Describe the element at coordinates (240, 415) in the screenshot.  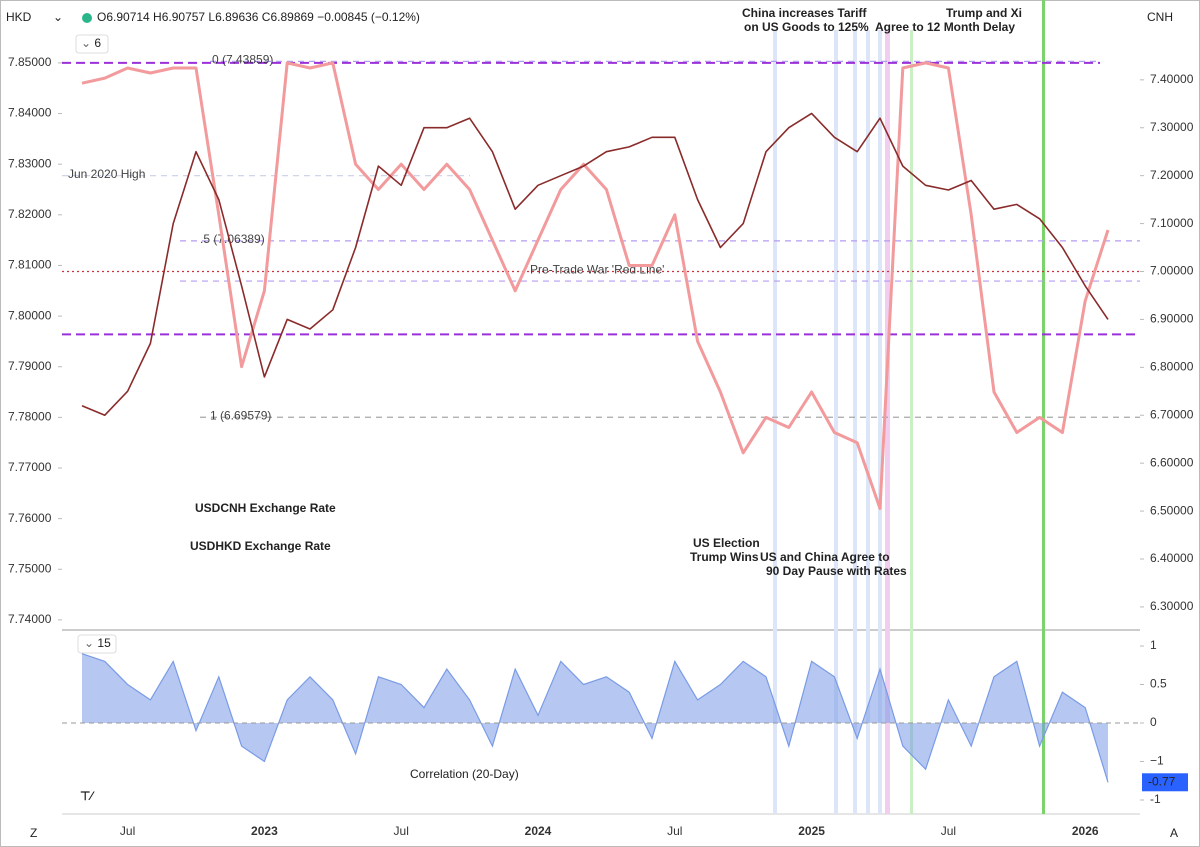
I see `level-label: 1 (6.69579)` at that location.